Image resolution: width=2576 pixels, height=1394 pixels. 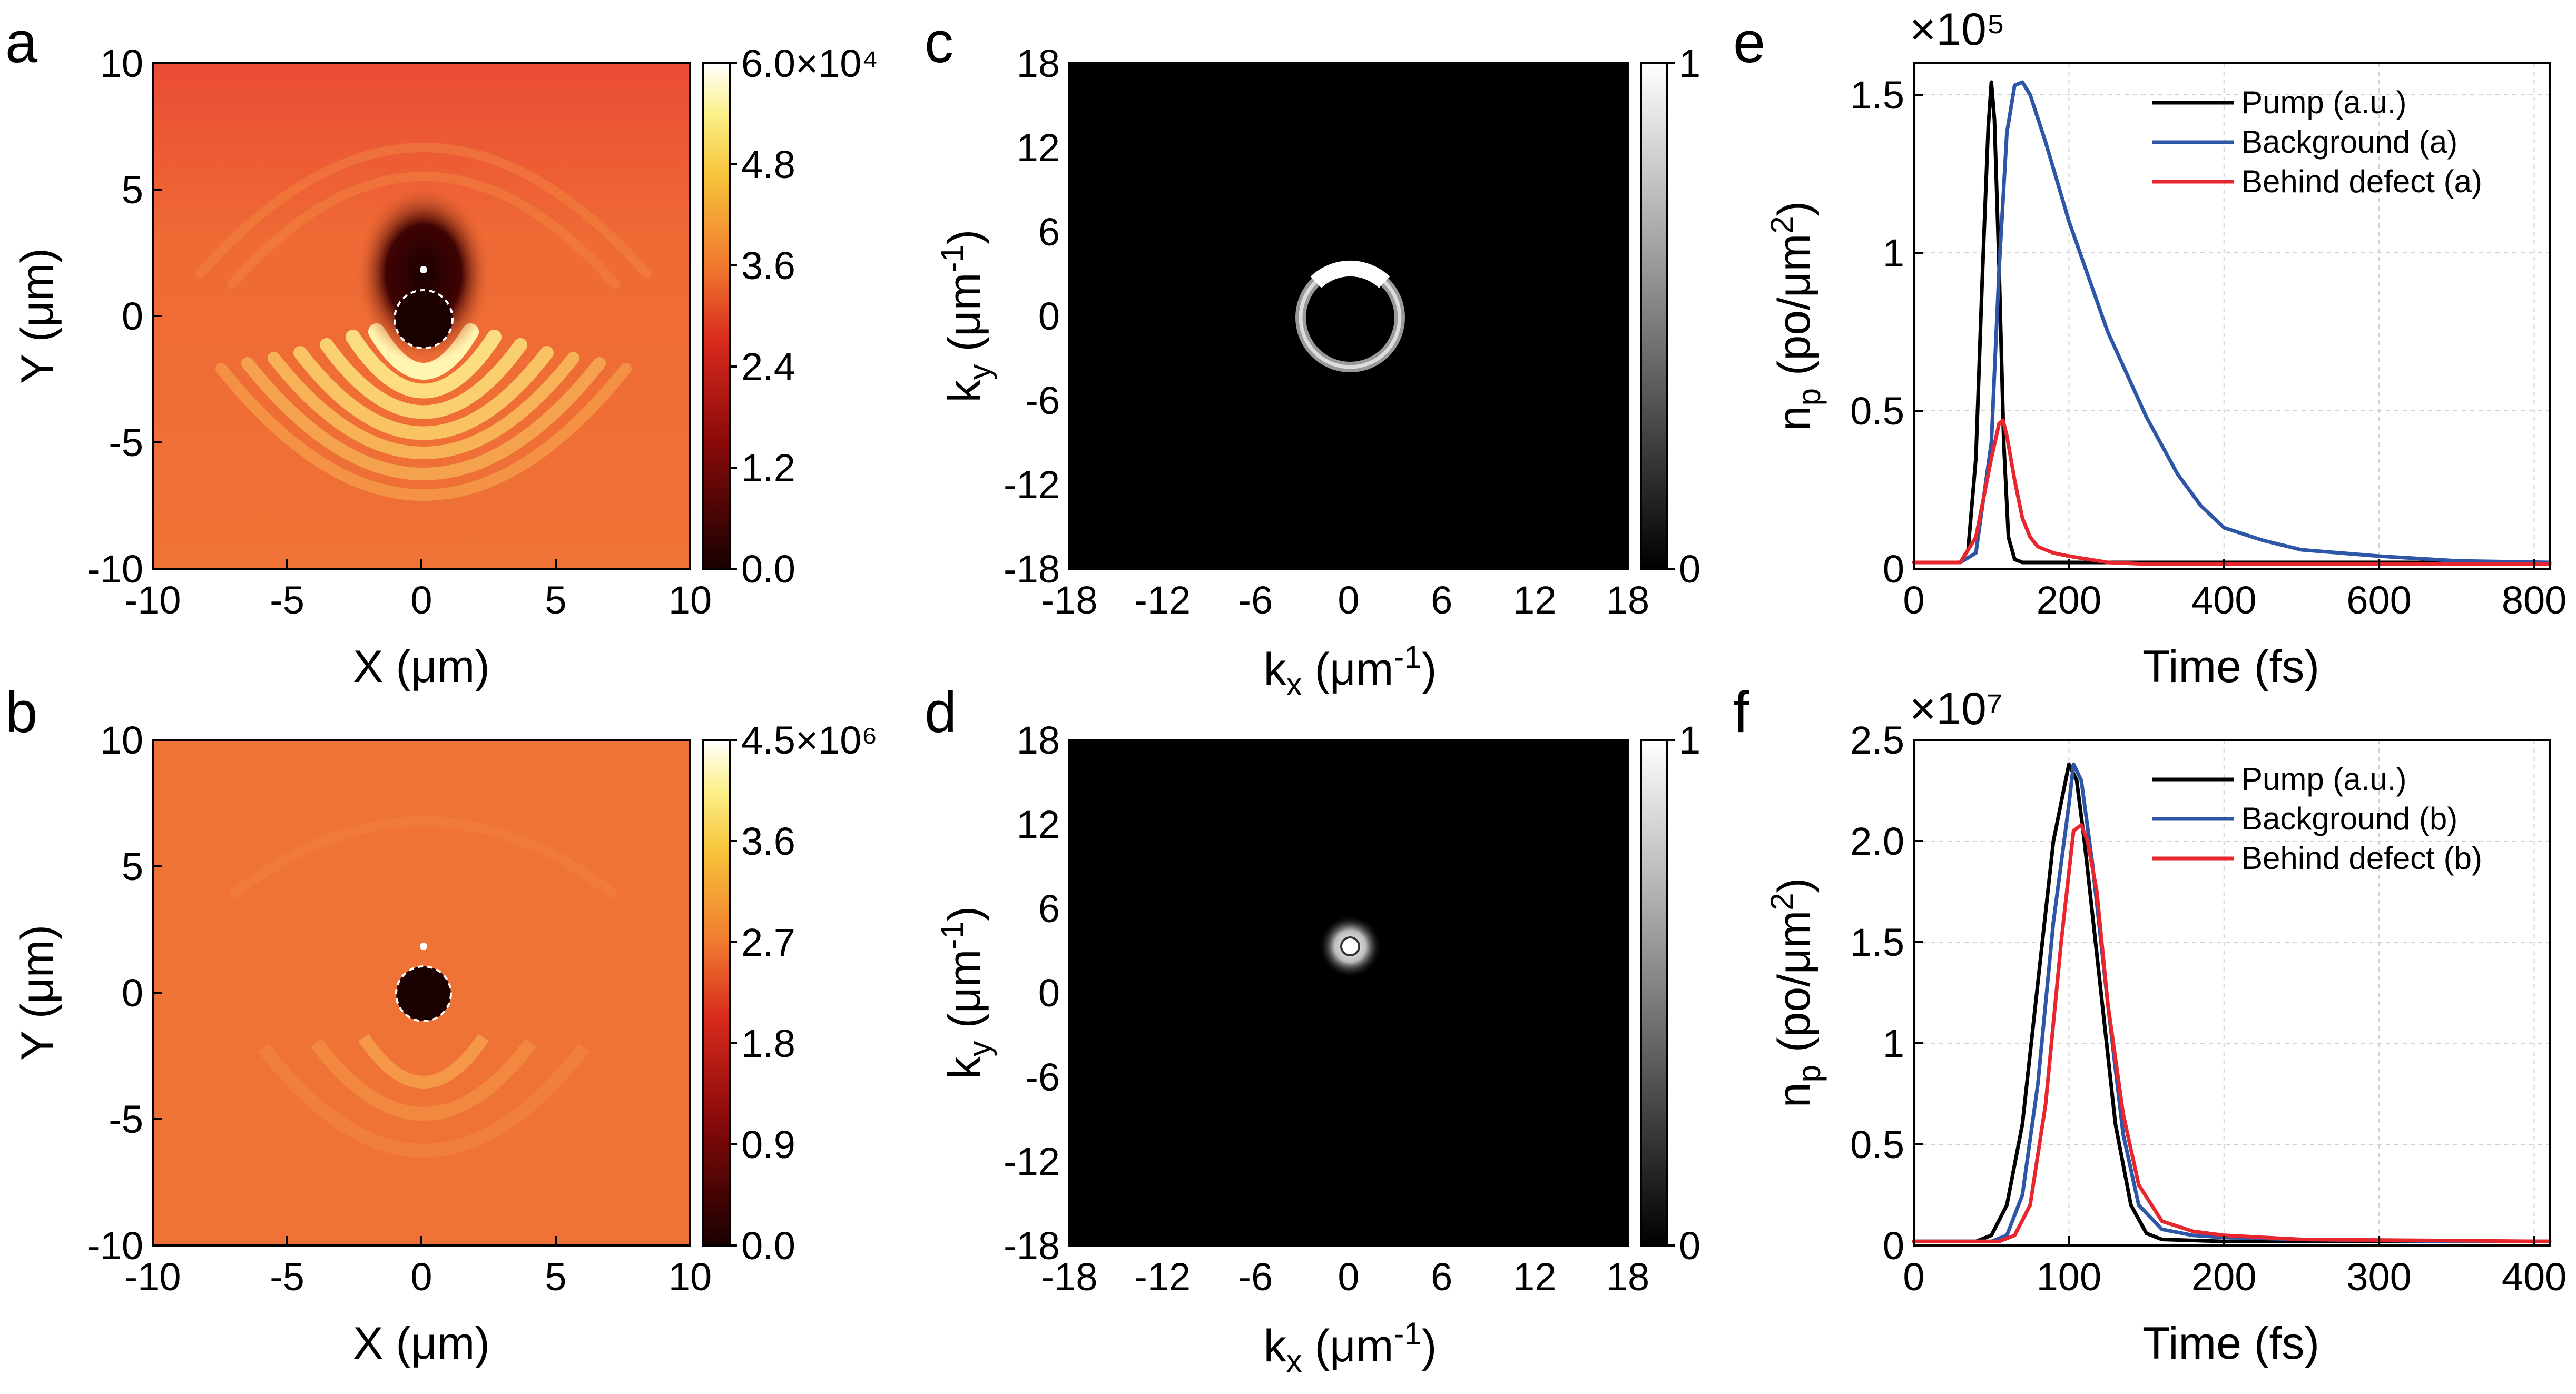 I want to click on multiplier-e: ×10⁵, so click(x=1957, y=29).